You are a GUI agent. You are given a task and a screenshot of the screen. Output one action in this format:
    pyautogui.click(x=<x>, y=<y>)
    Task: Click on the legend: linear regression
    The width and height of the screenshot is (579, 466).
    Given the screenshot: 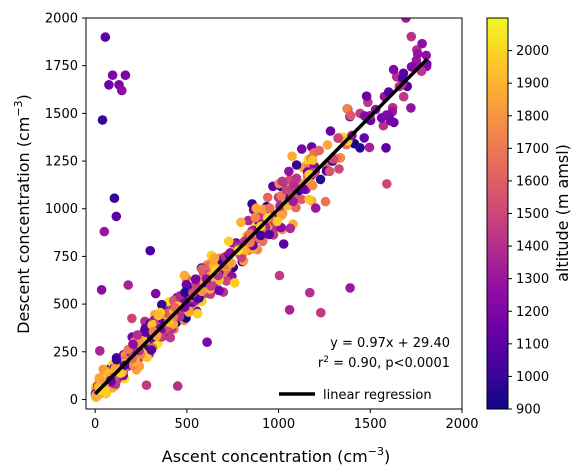 What is the action you would take?
    pyautogui.click(x=355, y=395)
    